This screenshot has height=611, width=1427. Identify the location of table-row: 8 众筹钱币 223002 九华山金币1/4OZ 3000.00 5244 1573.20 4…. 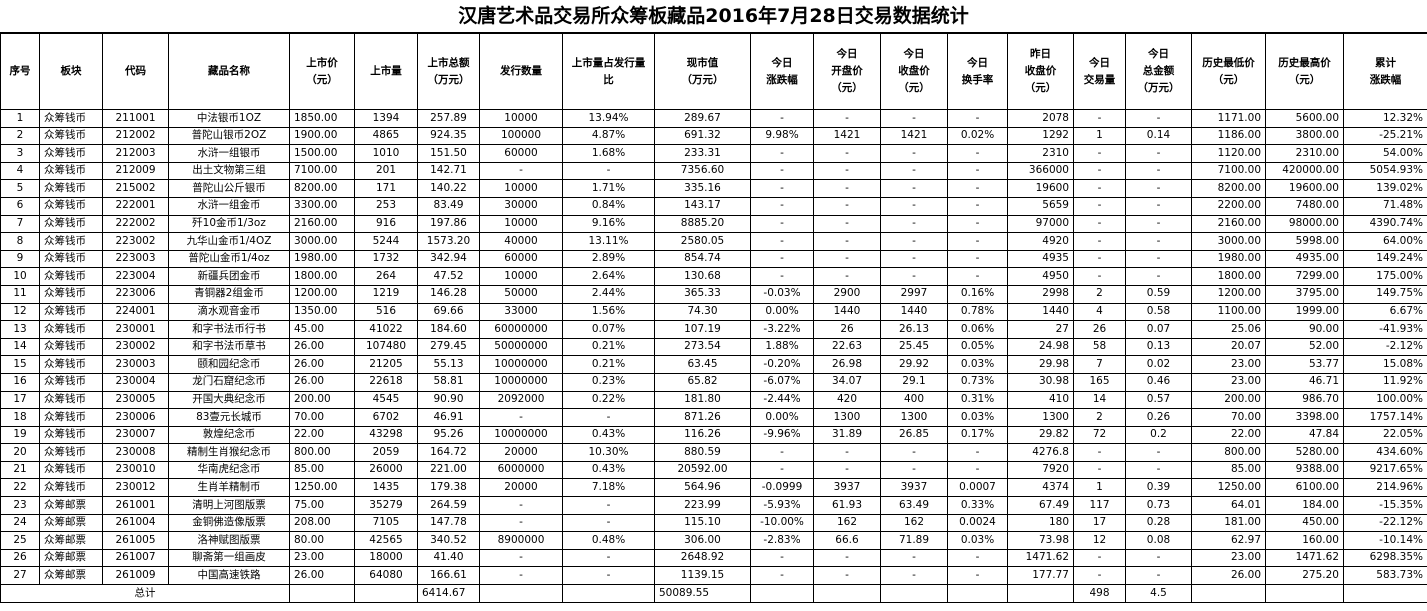
(713, 241).